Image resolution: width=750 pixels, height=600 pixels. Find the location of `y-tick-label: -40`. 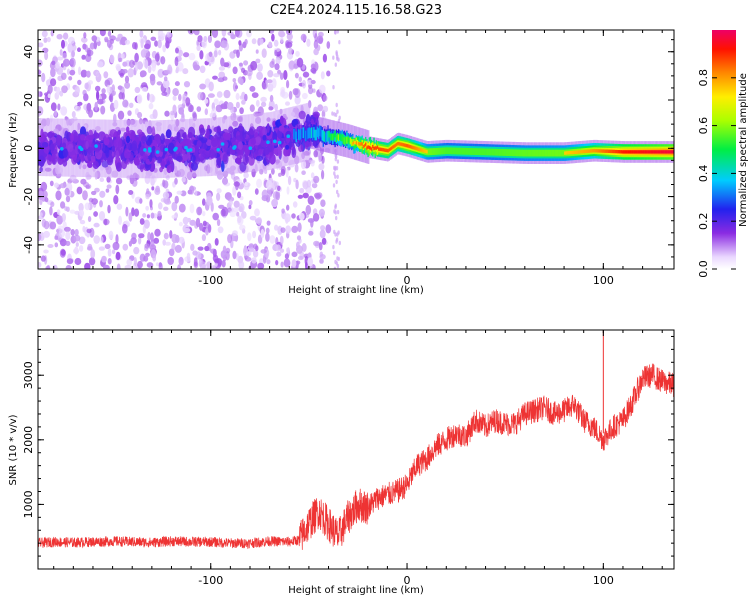

y-tick-label: -40 is located at coordinates (28, 245).